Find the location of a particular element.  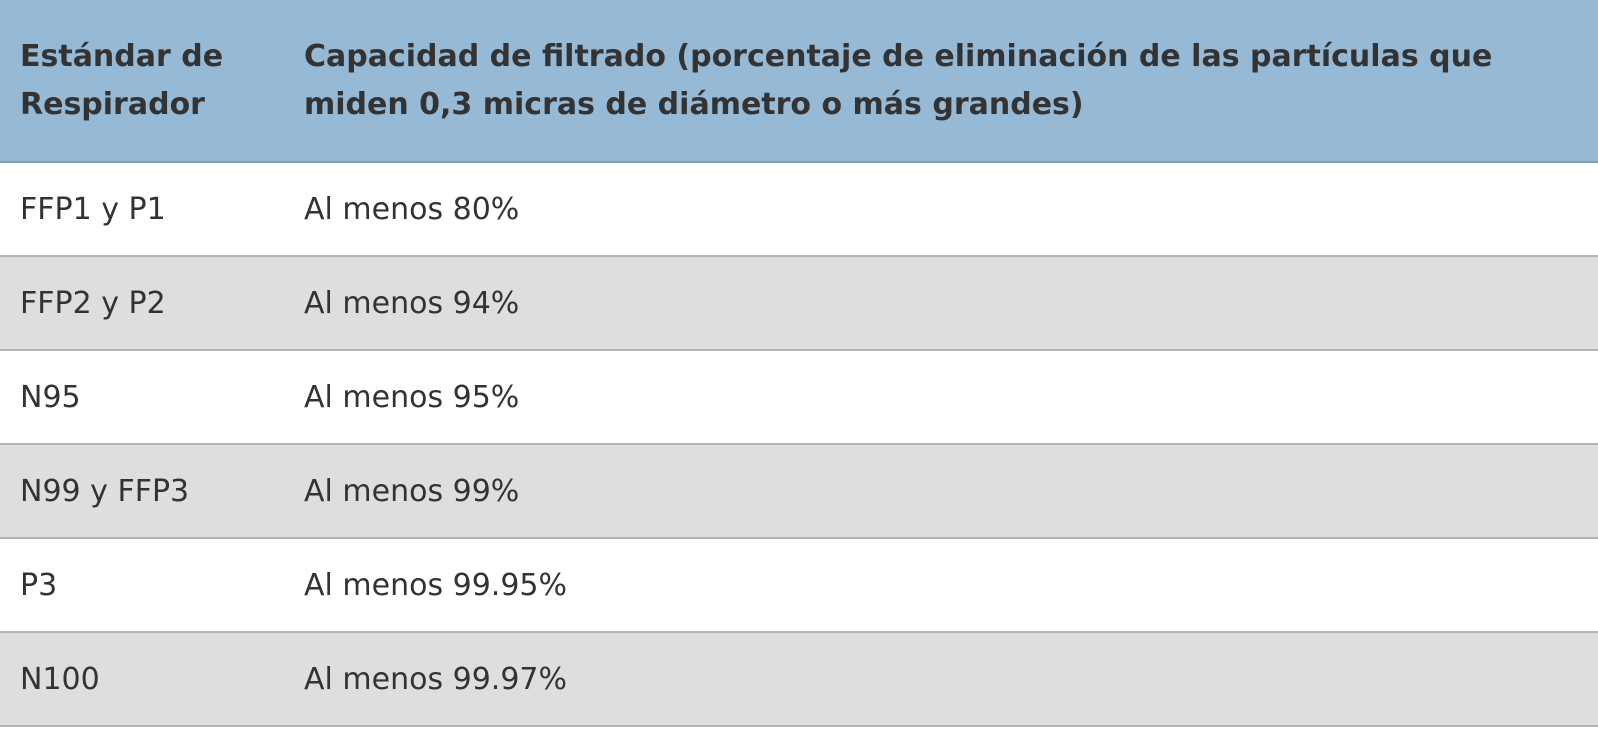

table-row: N95 Al menos 95% is located at coordinates (799, 397).